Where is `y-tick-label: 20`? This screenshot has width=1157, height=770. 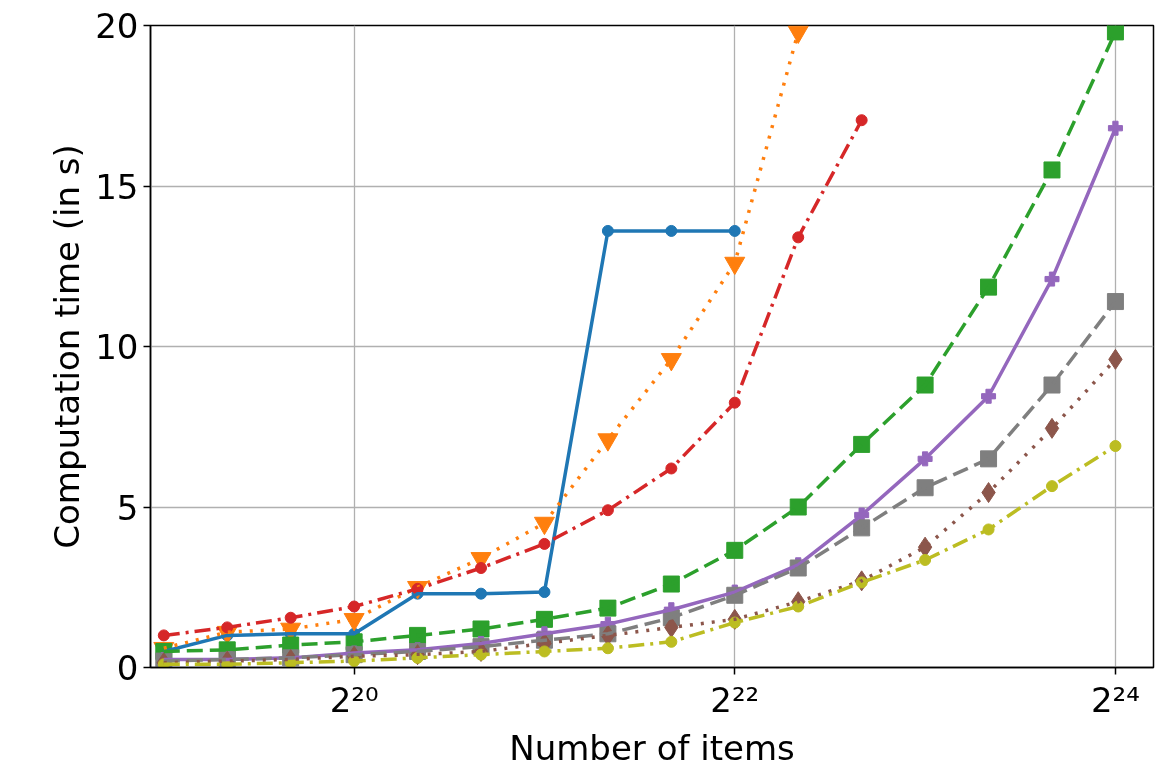 y-tick-label: 20 is located at coordinates (117, 26).